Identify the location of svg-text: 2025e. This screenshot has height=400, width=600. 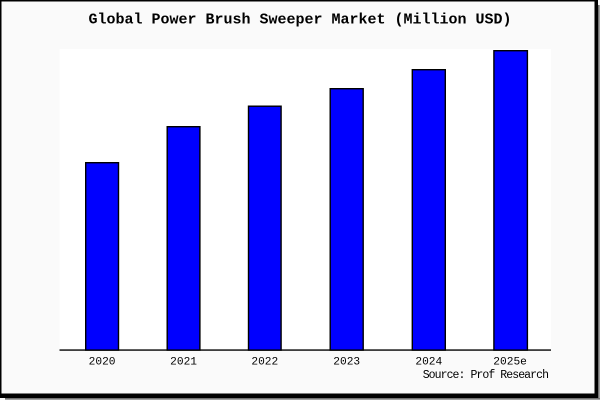
(510, 362).